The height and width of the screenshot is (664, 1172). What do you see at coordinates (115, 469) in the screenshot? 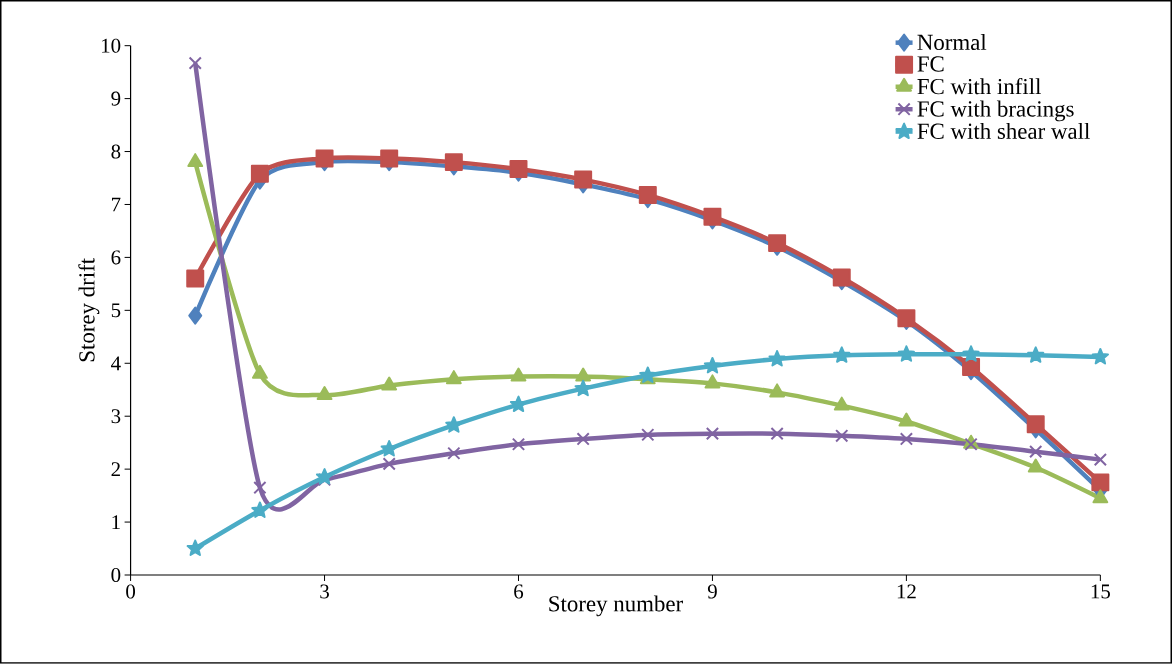
I see `y-tick-label: 2` at bounding box center [115, 469].